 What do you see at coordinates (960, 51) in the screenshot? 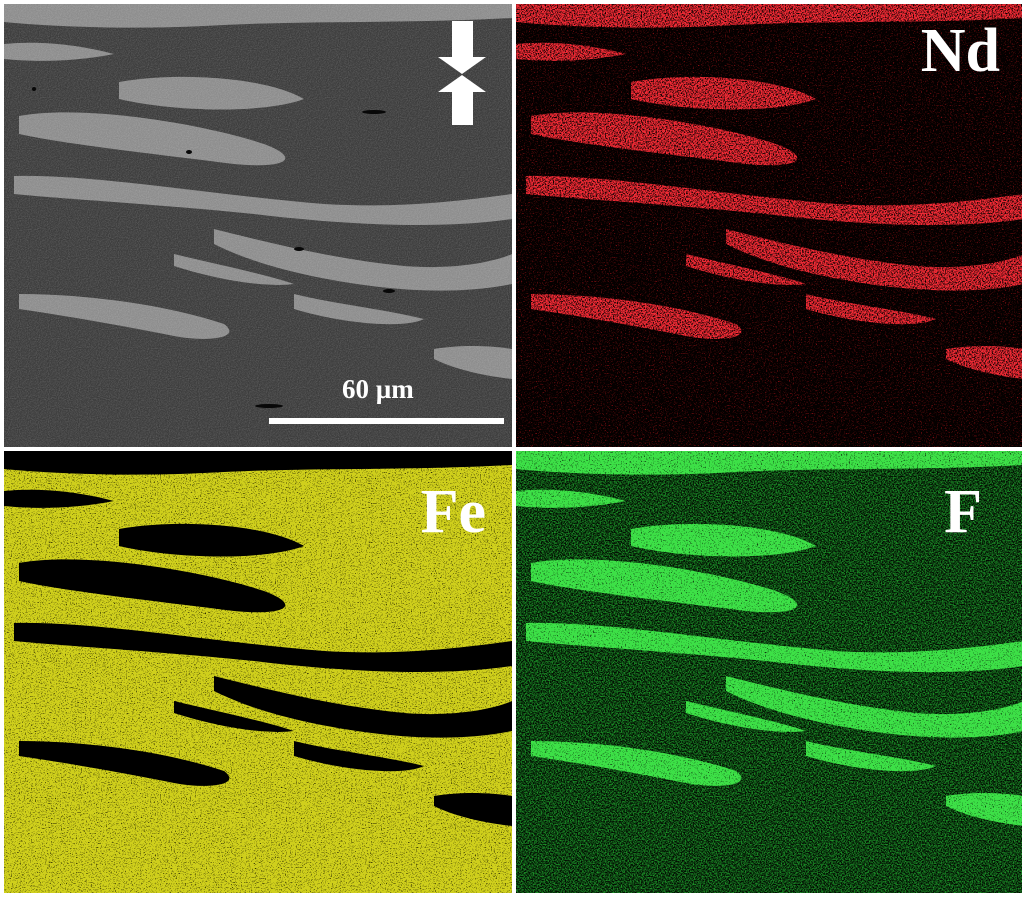
I see `nd-label: Nd` at bounding box center [960, 51].